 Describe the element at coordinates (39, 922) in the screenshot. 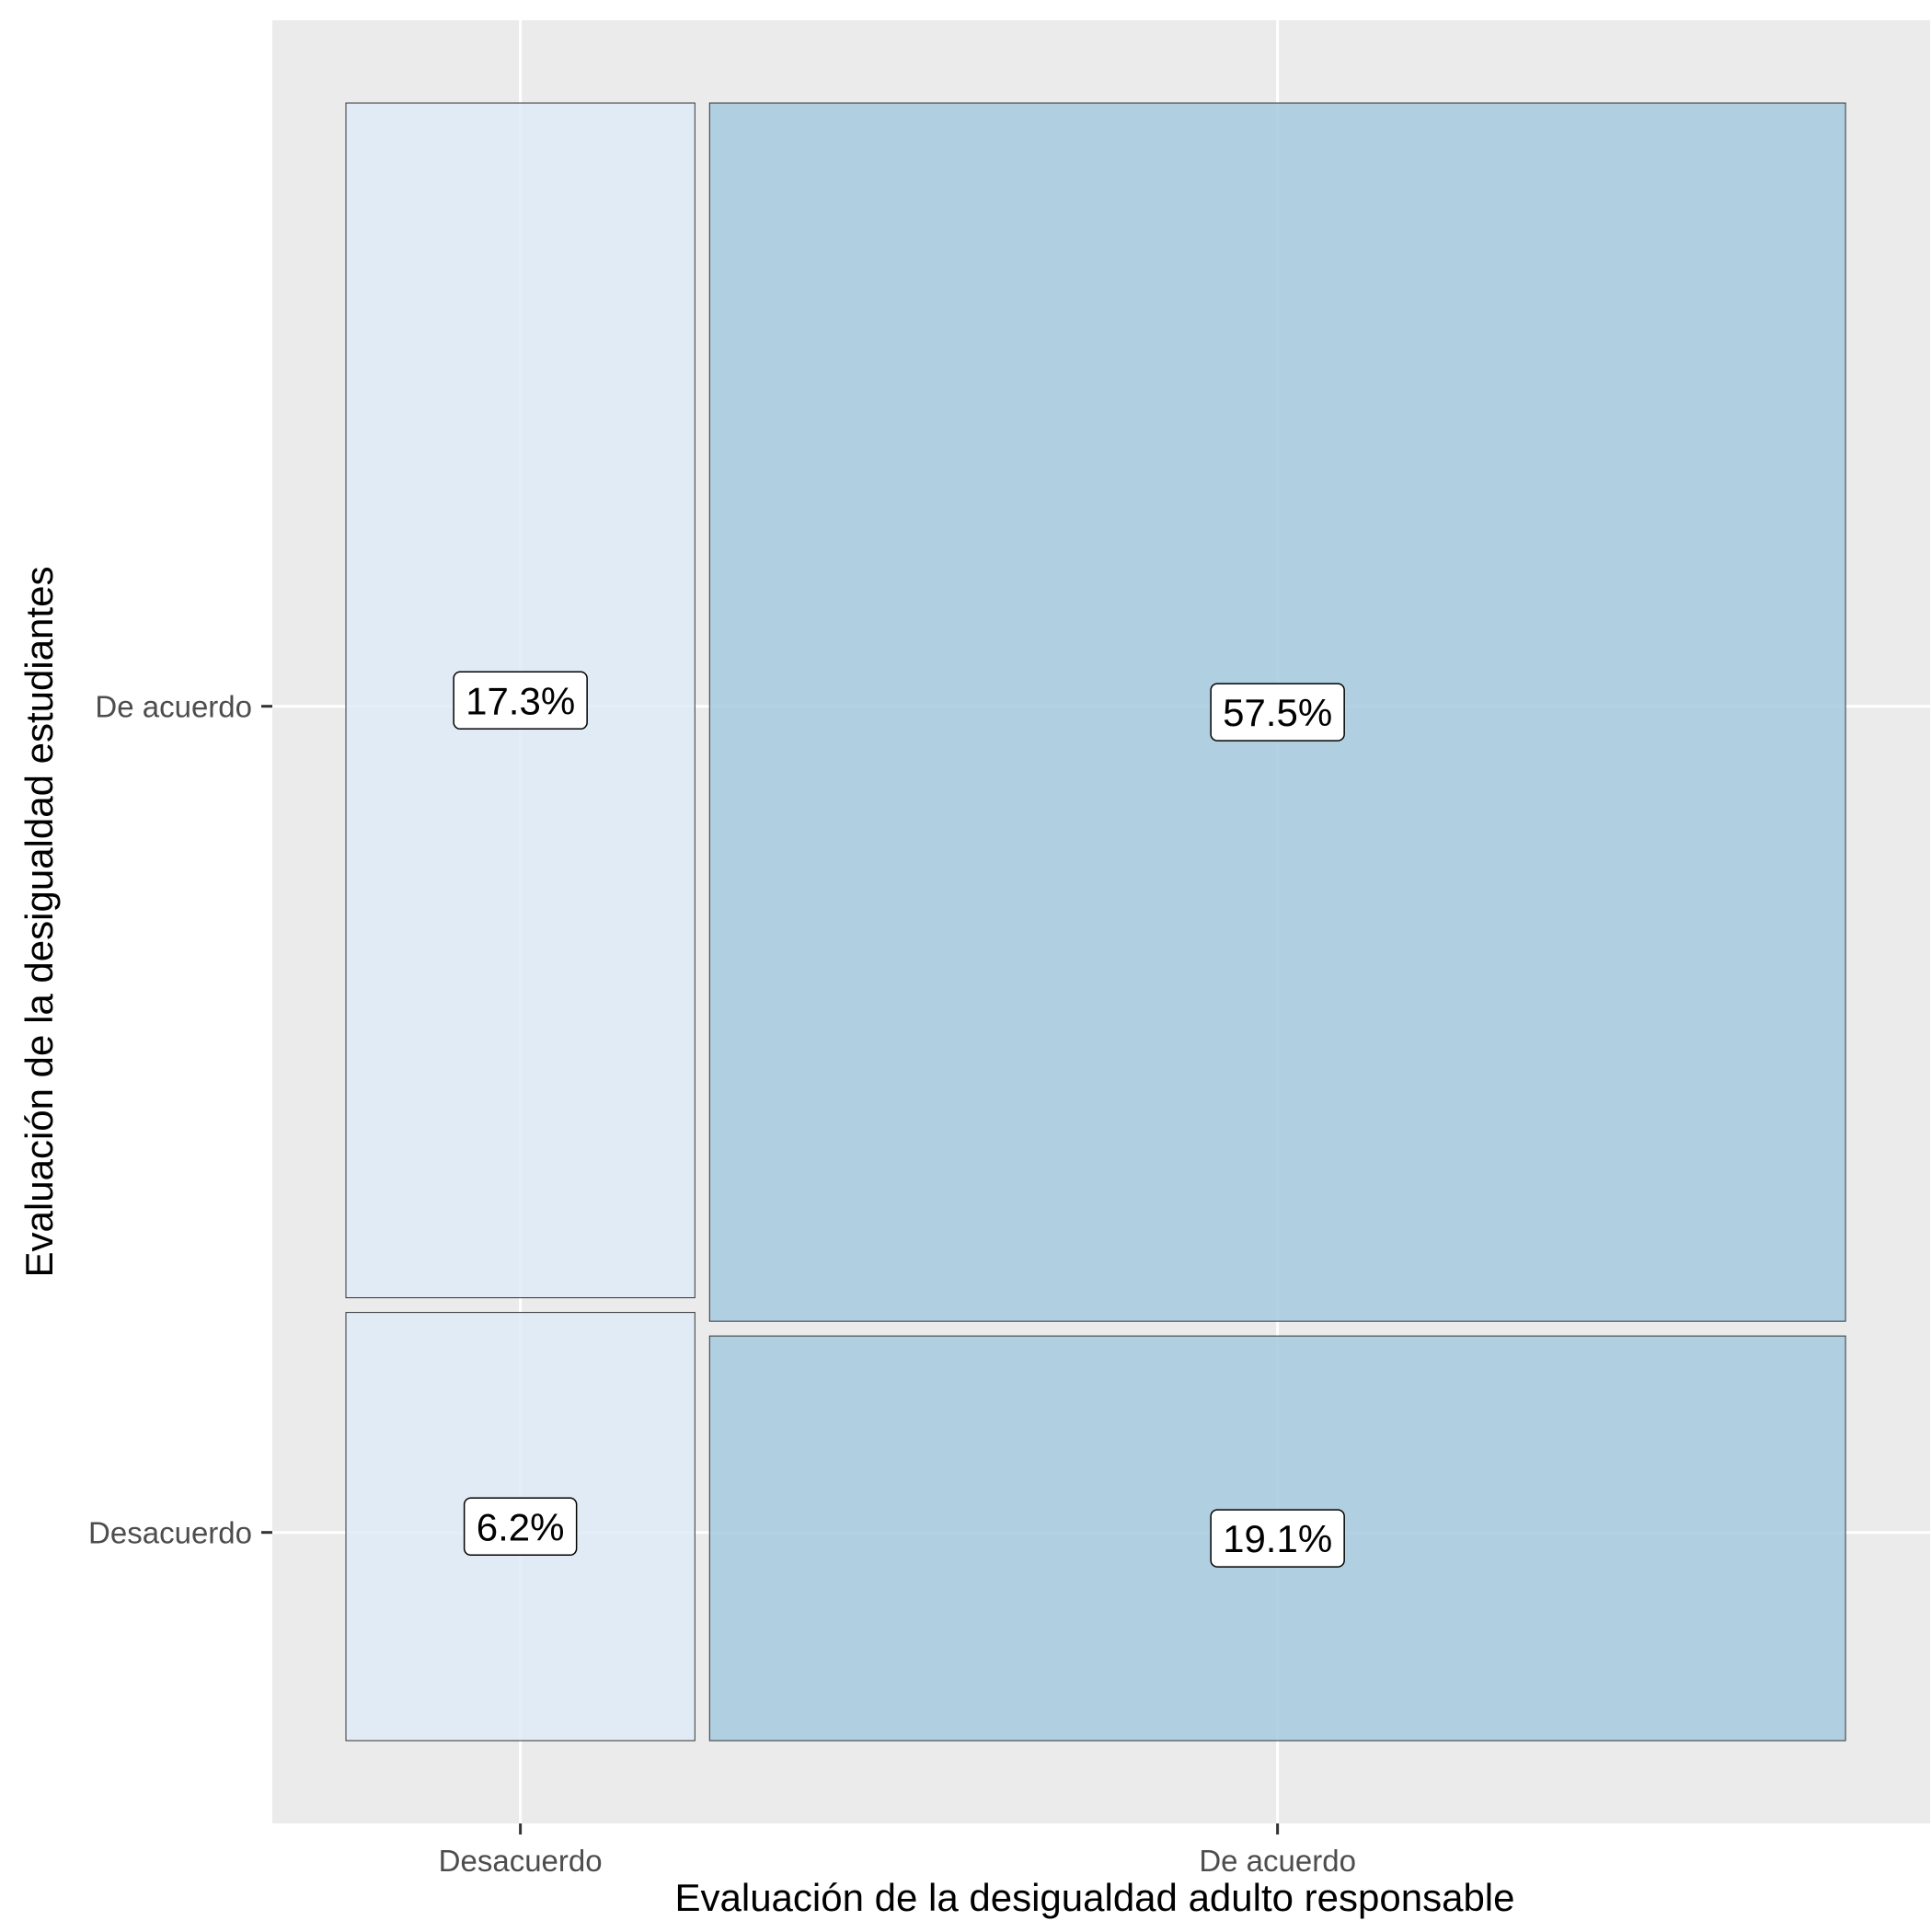

I see `y-axis-title: Evaluación de la desigualdad estudiantes` at that location.